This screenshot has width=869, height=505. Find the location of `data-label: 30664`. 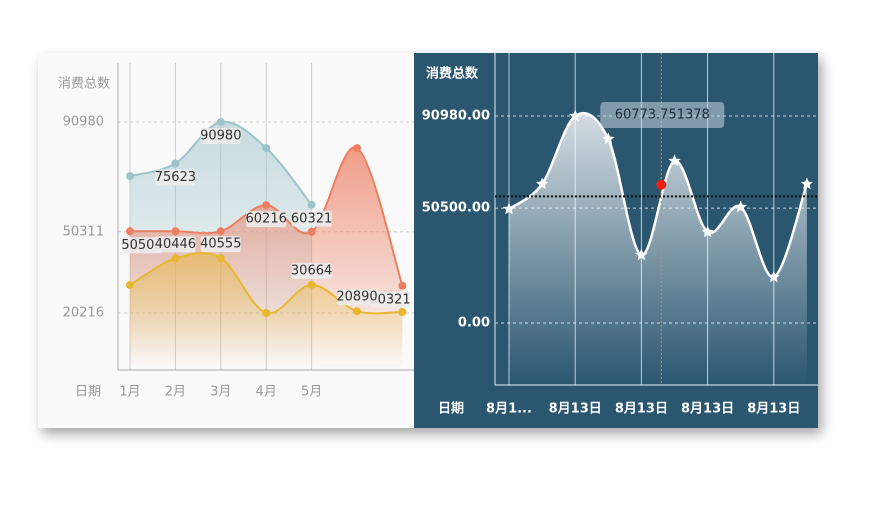

data-label: 30664 is located at coordinates (311, 270).